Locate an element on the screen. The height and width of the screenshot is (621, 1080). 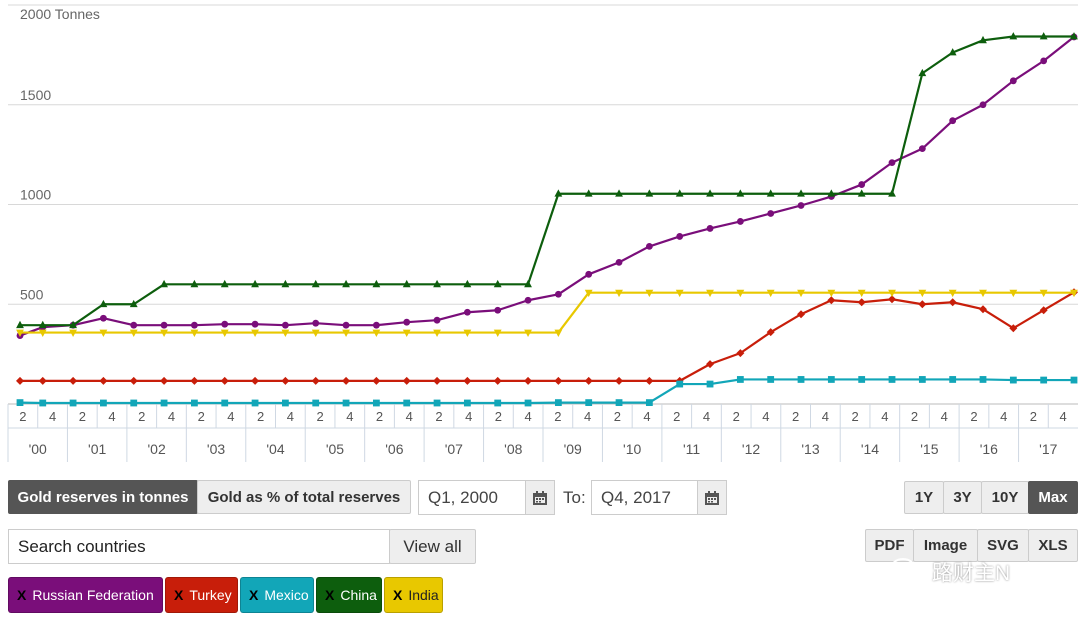
watermark-text: 路财主N is located at coordinates (971, 573).